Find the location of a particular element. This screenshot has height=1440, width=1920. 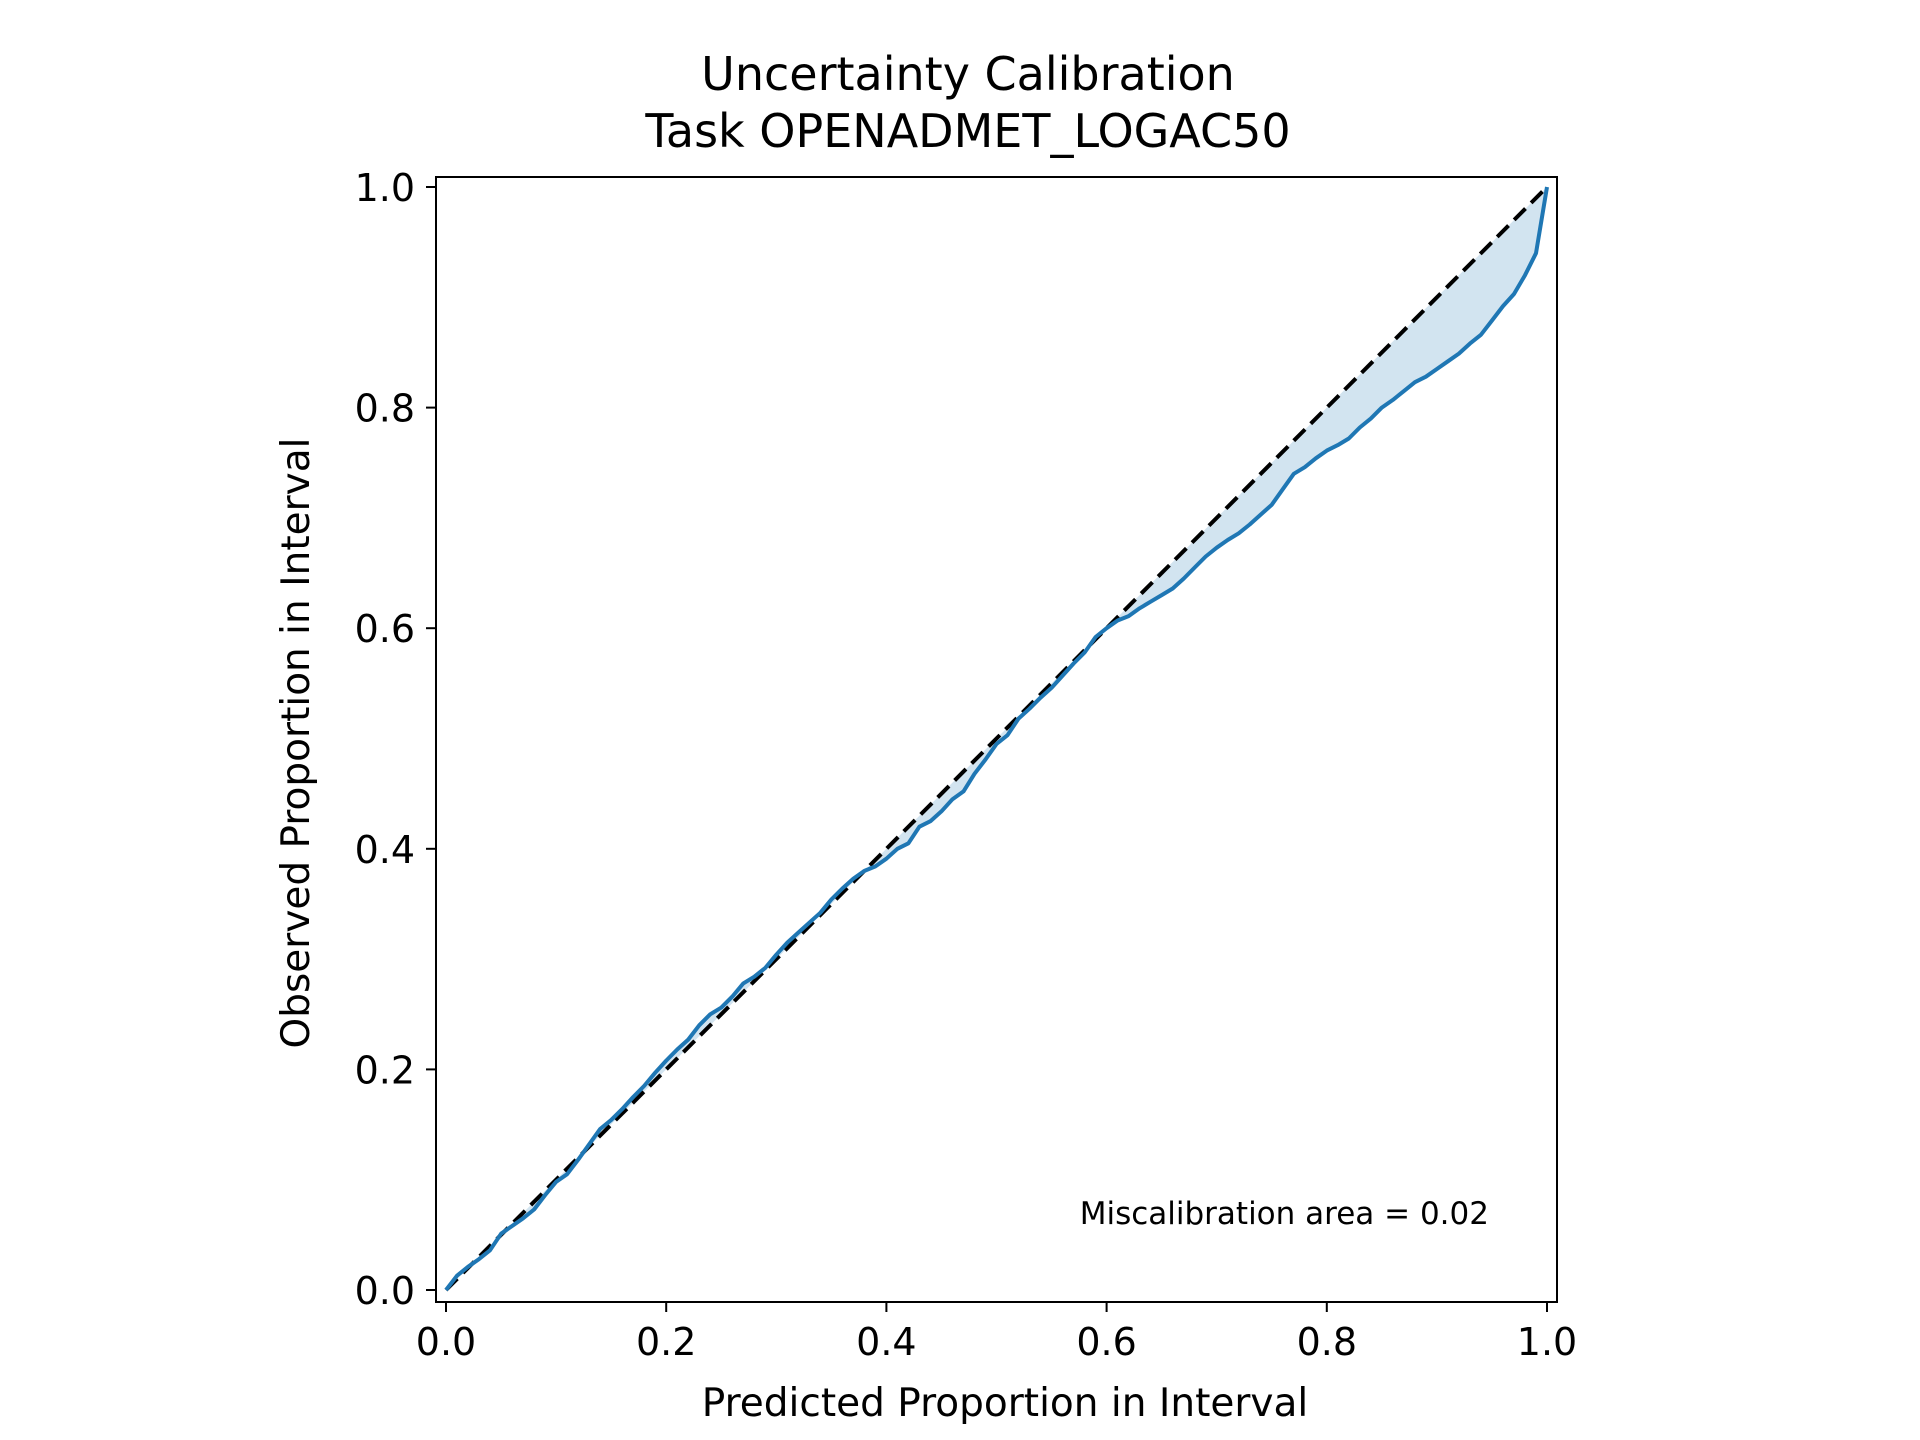

x-tick-label: 0.4 is located at coordinates (886, 1342).